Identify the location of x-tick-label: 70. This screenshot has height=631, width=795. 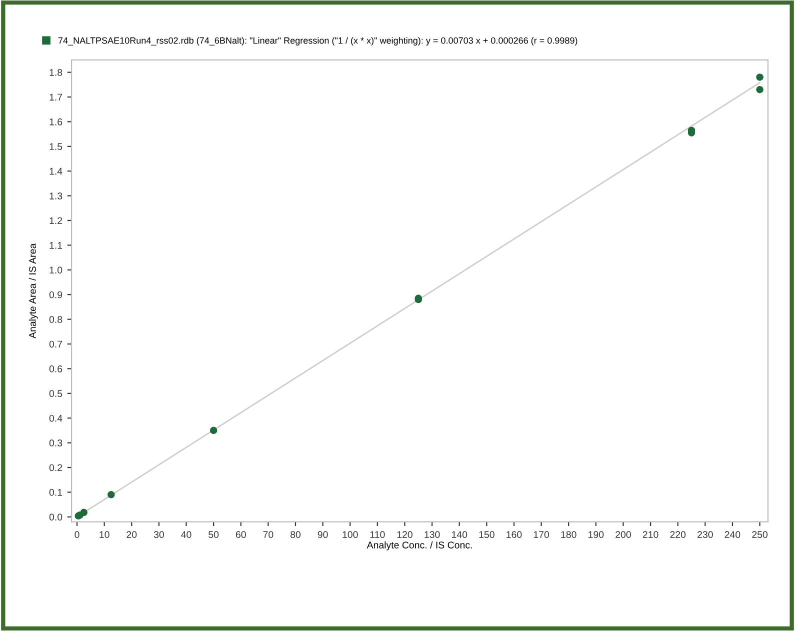
(268, 534).